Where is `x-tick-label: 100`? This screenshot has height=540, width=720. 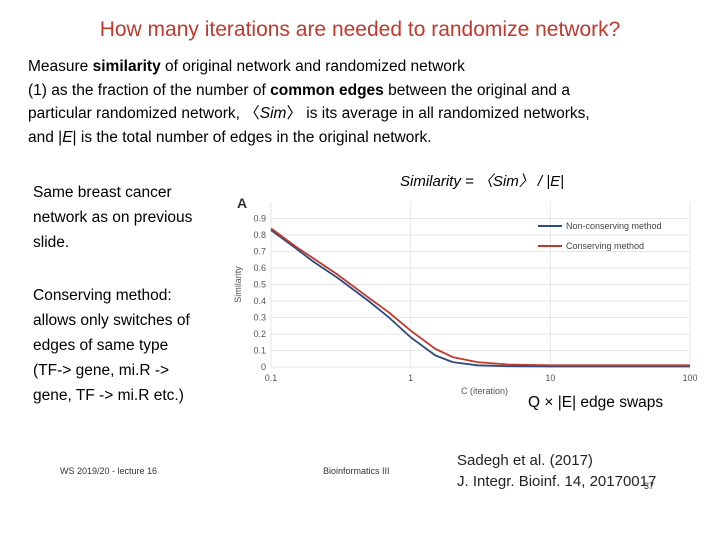
x-tick-label: 100 is located at coordinates (689, 378).